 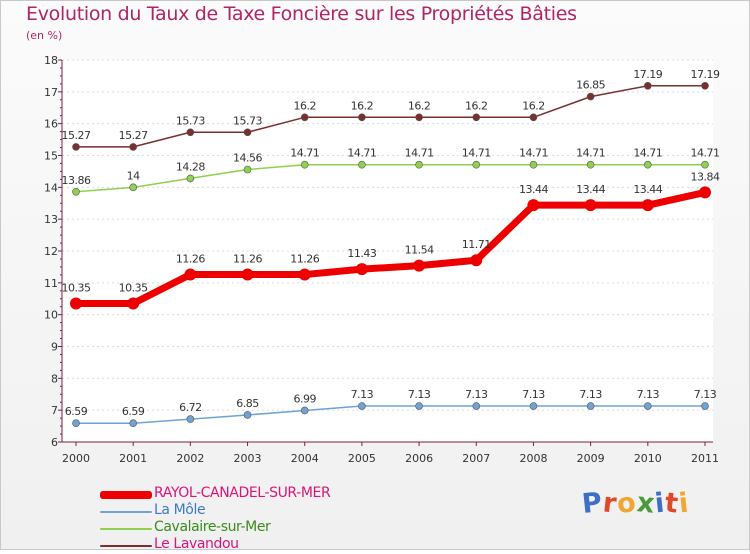 I want to click on legend-label: Cavalaire-sur-Mer, so click(x=212, y=527).